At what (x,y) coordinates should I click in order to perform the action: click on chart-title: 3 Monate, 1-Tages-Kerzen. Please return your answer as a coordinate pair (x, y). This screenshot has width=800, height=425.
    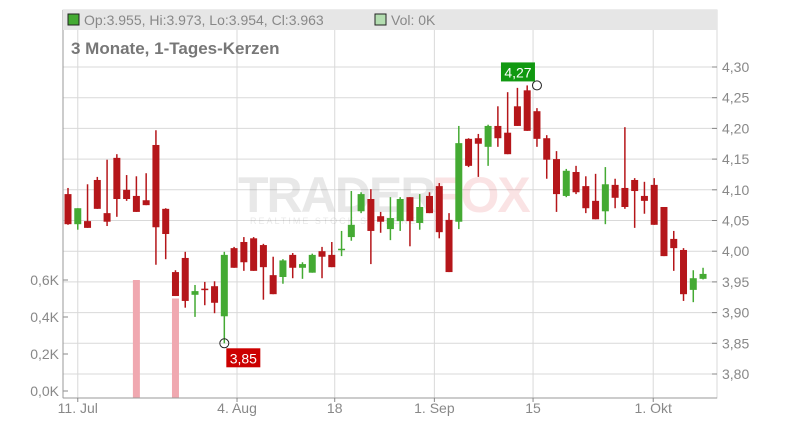
    Looking at the image, I should click on (175, 48).